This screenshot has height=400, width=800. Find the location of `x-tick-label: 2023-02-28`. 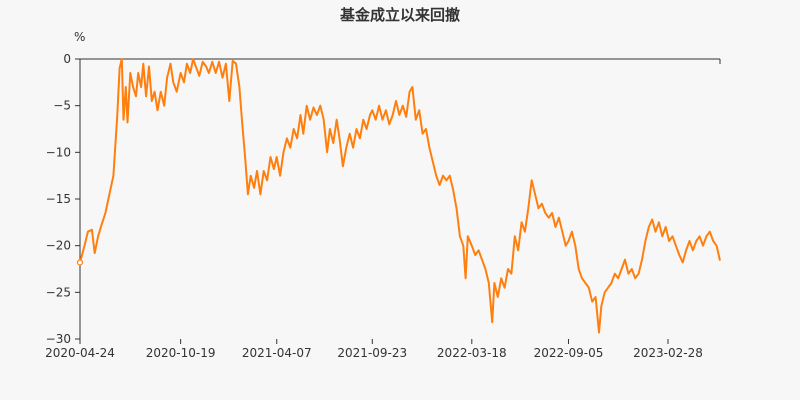

x-tick-label: 2023-02-28 is located at coordinates (668, 353).